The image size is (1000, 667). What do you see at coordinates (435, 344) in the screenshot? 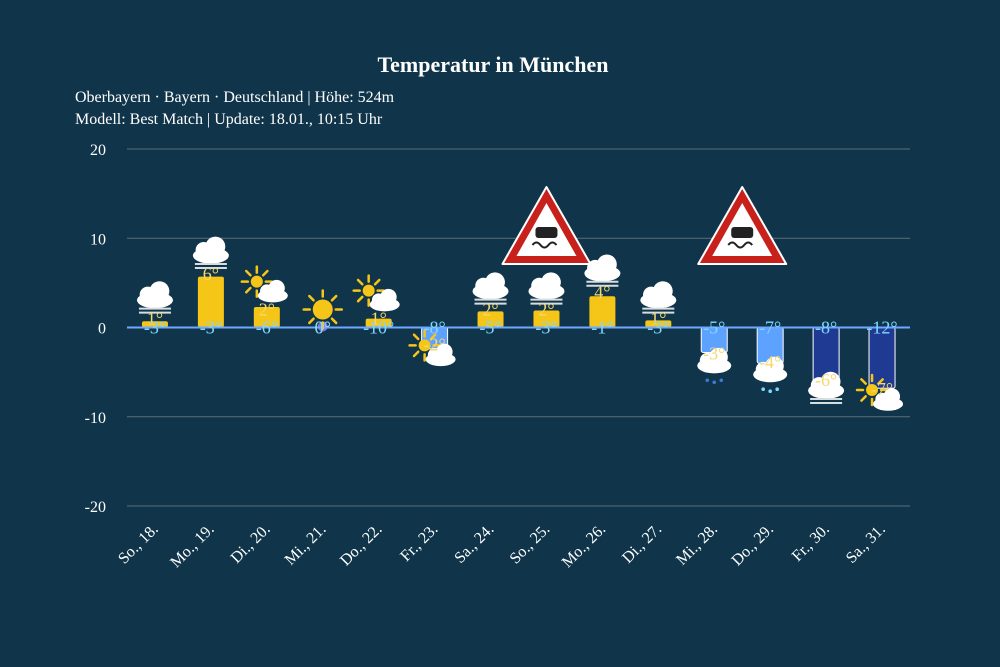
I see `max-temp-label: -2°` at bounding box center [435, 344].